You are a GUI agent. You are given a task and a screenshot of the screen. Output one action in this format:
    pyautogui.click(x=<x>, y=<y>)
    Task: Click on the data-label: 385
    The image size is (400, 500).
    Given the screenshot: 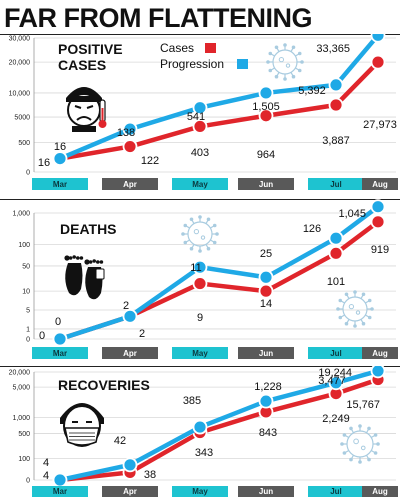 What is the action you would take?
    pyautogui.click(x=192, y=401)
    